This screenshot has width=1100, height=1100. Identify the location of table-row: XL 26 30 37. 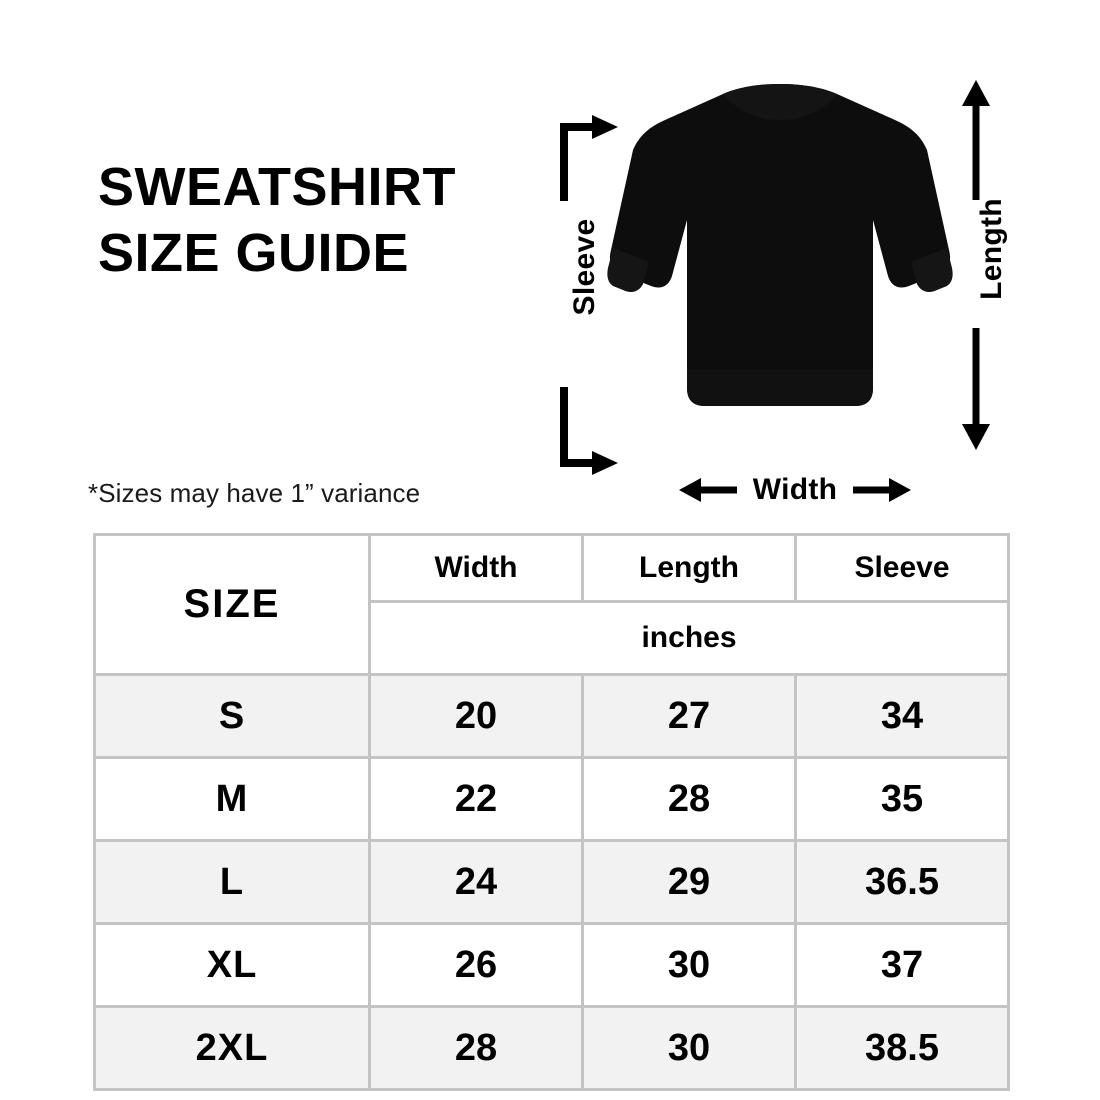
(551, 965).